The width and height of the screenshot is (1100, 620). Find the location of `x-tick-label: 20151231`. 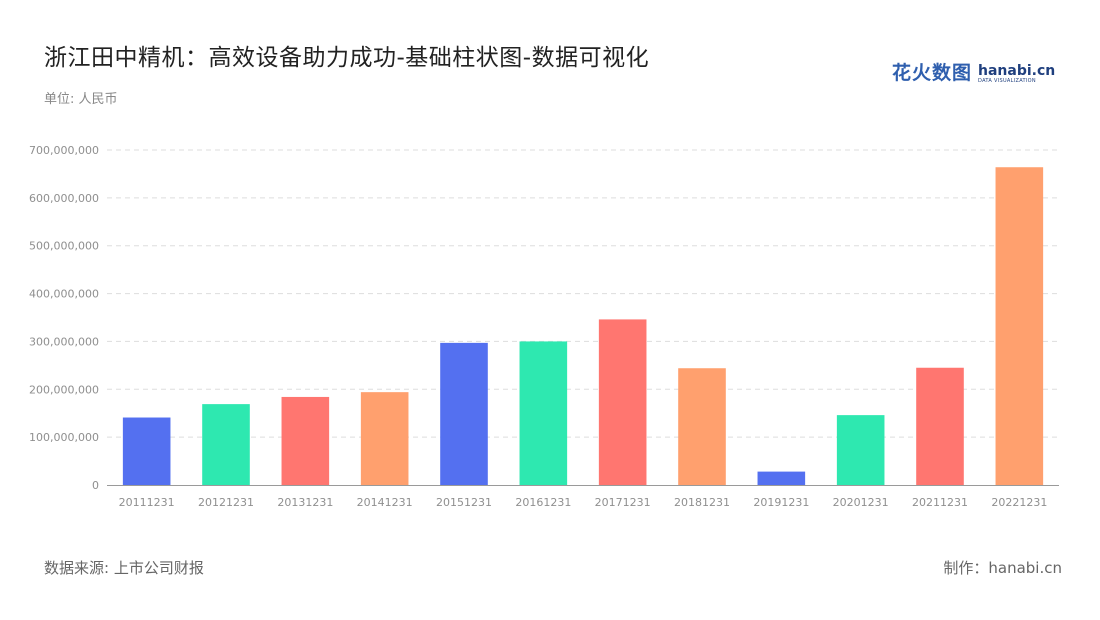

x-tick-label: 20151231 is located at coordinates (464, 502).